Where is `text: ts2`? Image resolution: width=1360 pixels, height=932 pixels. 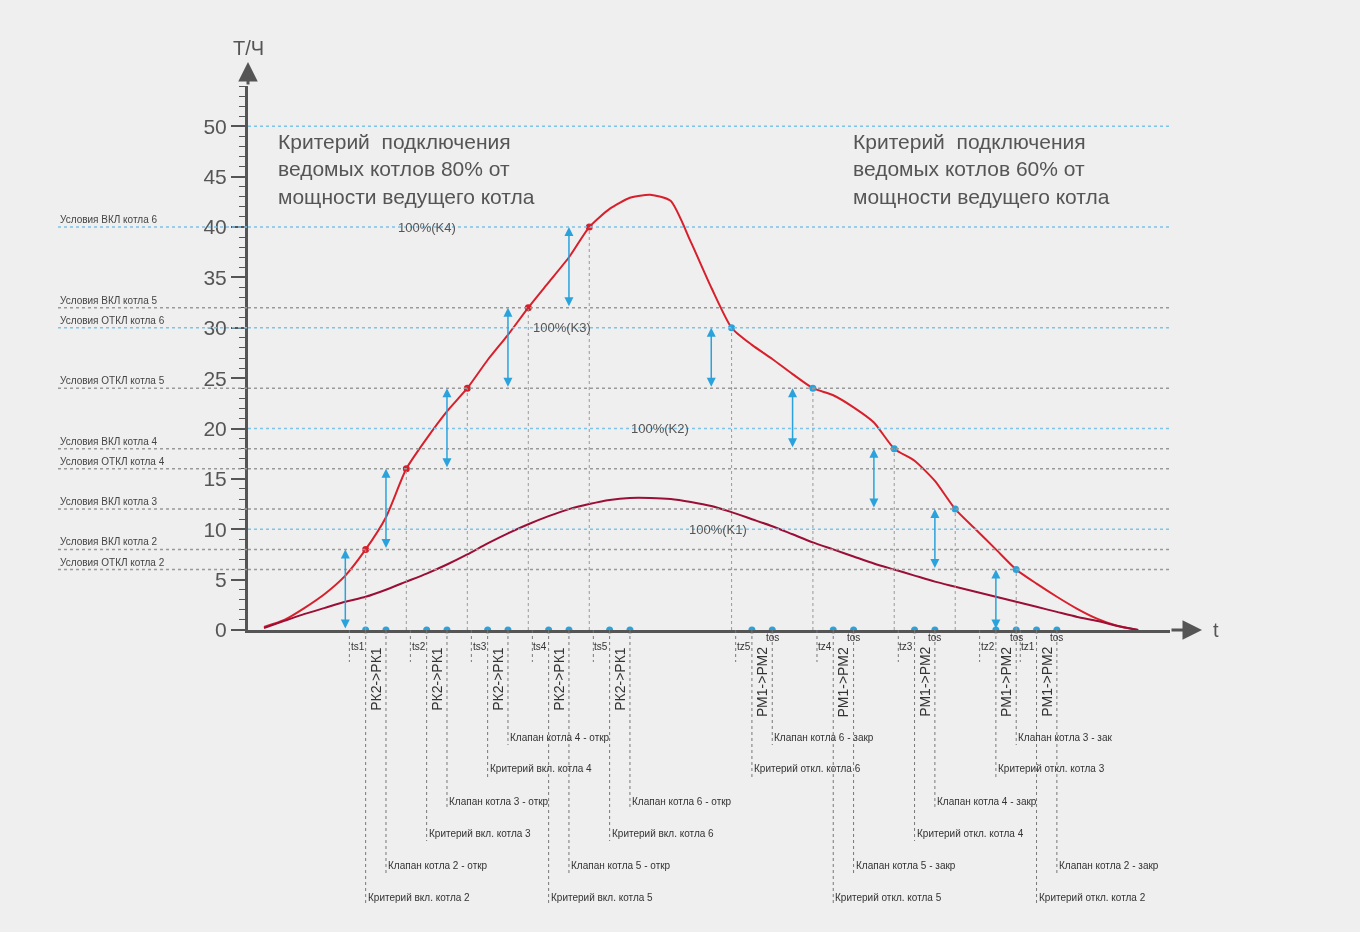
text: ts2 is located at coordinates (419, 646).